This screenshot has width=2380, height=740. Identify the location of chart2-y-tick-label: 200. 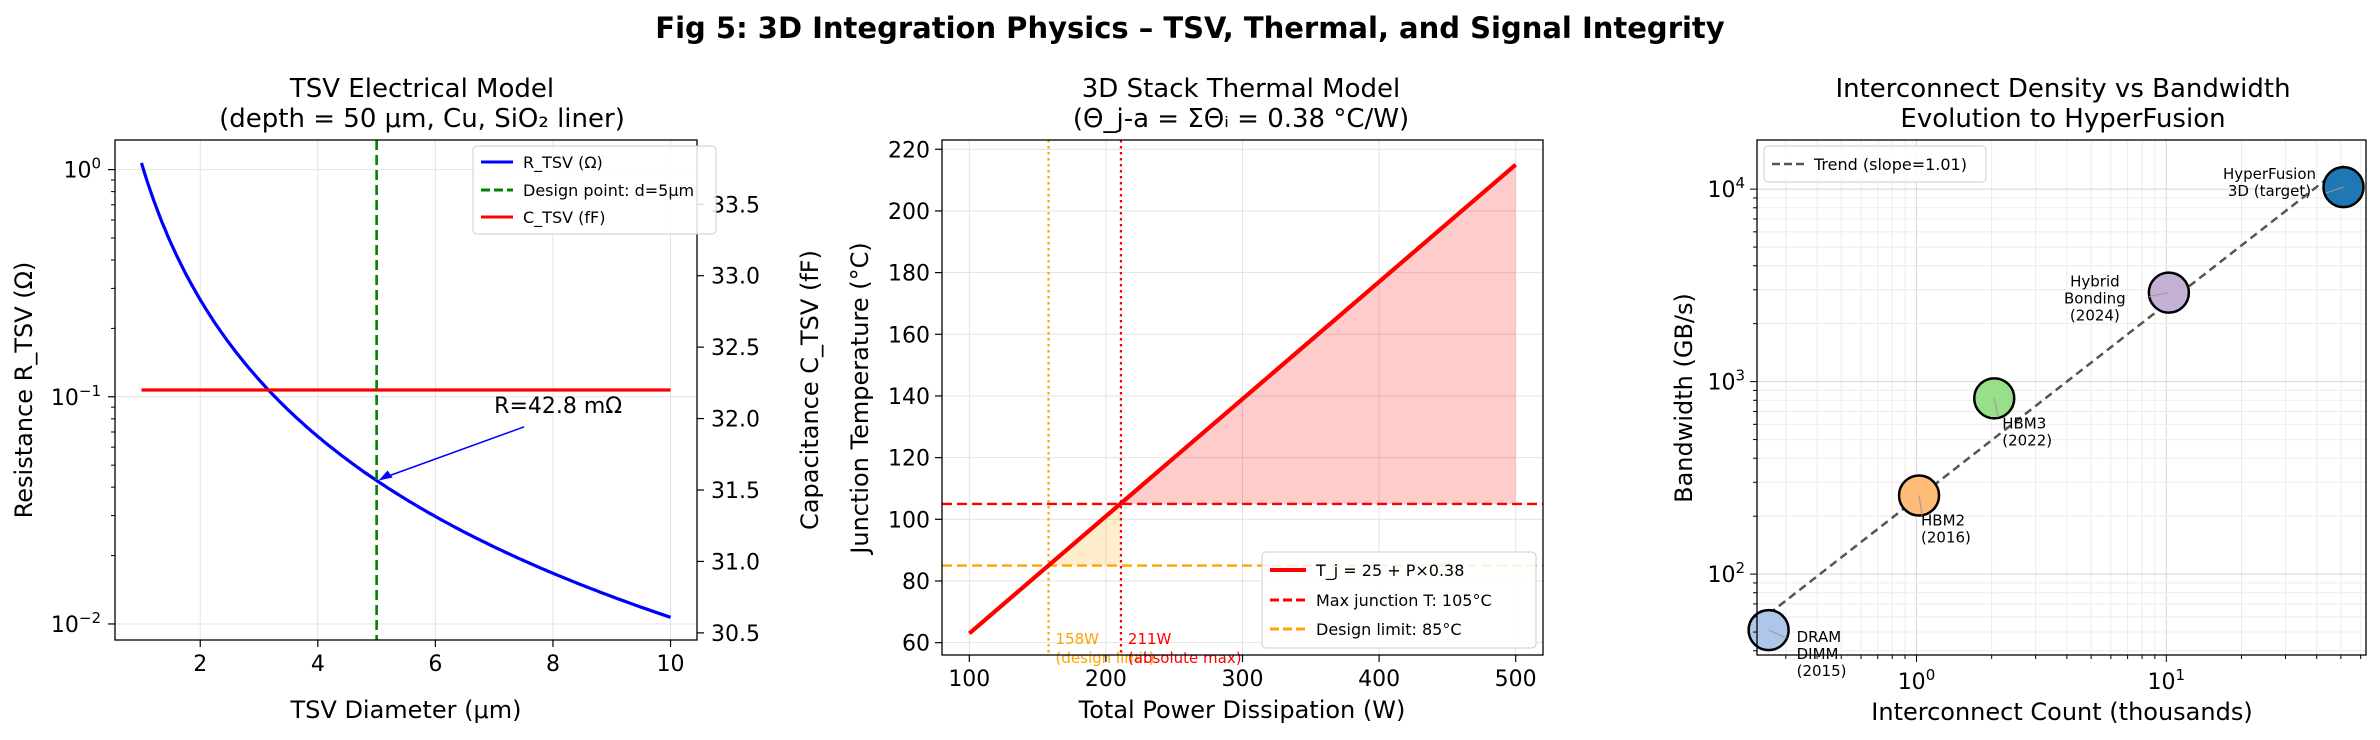
(909, 212).